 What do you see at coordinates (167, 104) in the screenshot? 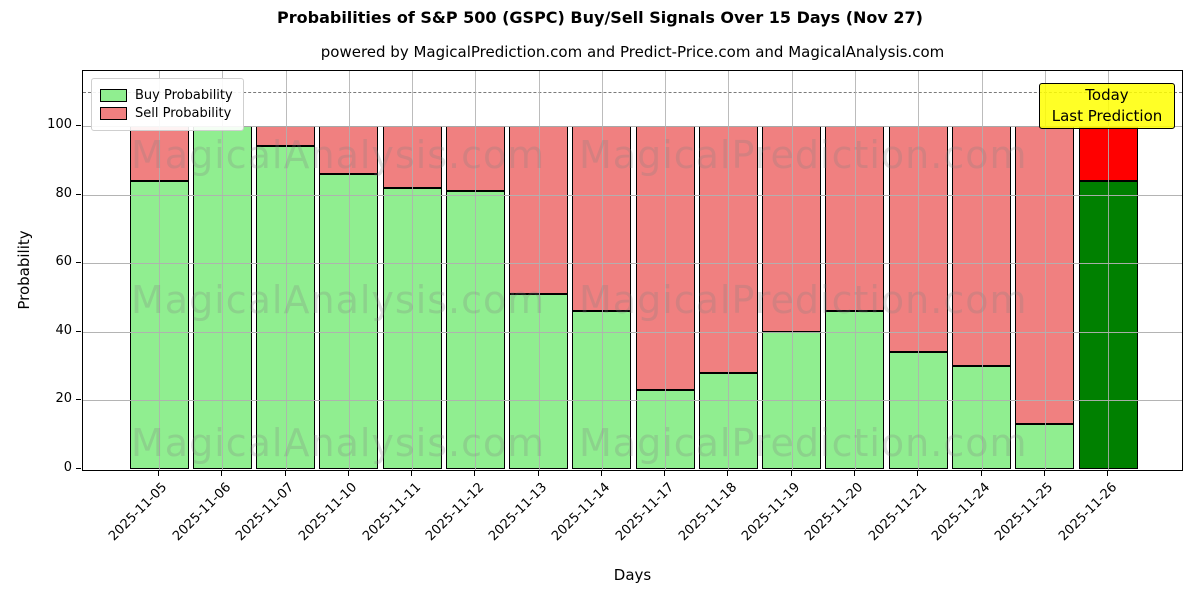
I see `legend: Buy Probability Sell Probability` at bounding box center [167, 104].